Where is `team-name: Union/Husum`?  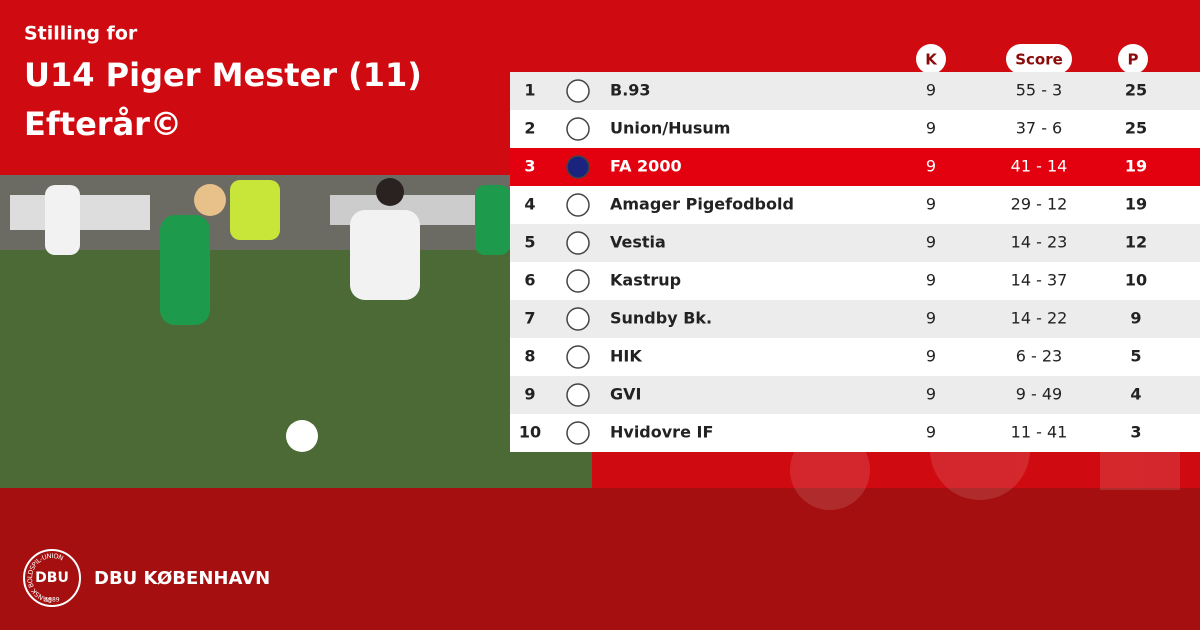
team-name: Union/Husum is located at coordinates (670, 128).